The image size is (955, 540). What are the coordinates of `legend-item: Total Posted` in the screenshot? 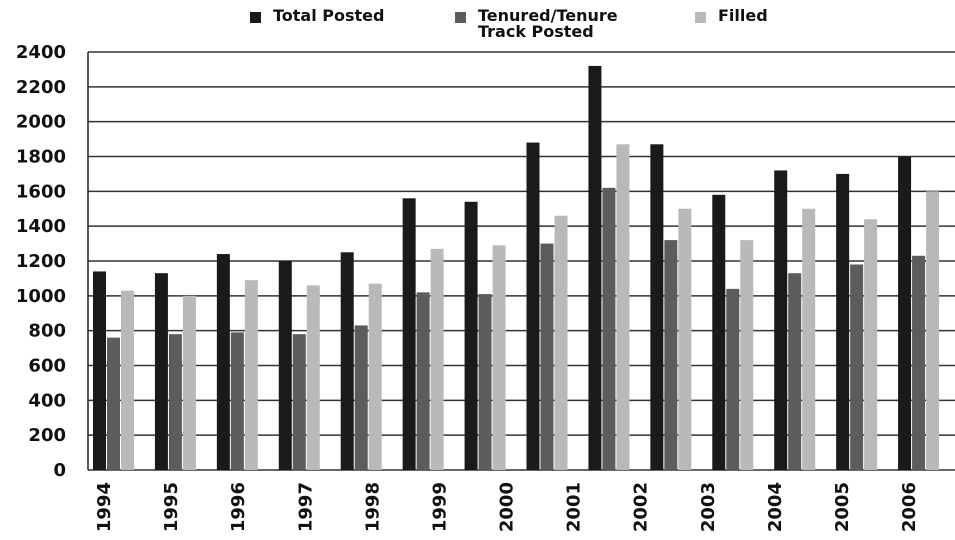 It's located at (317, 16).